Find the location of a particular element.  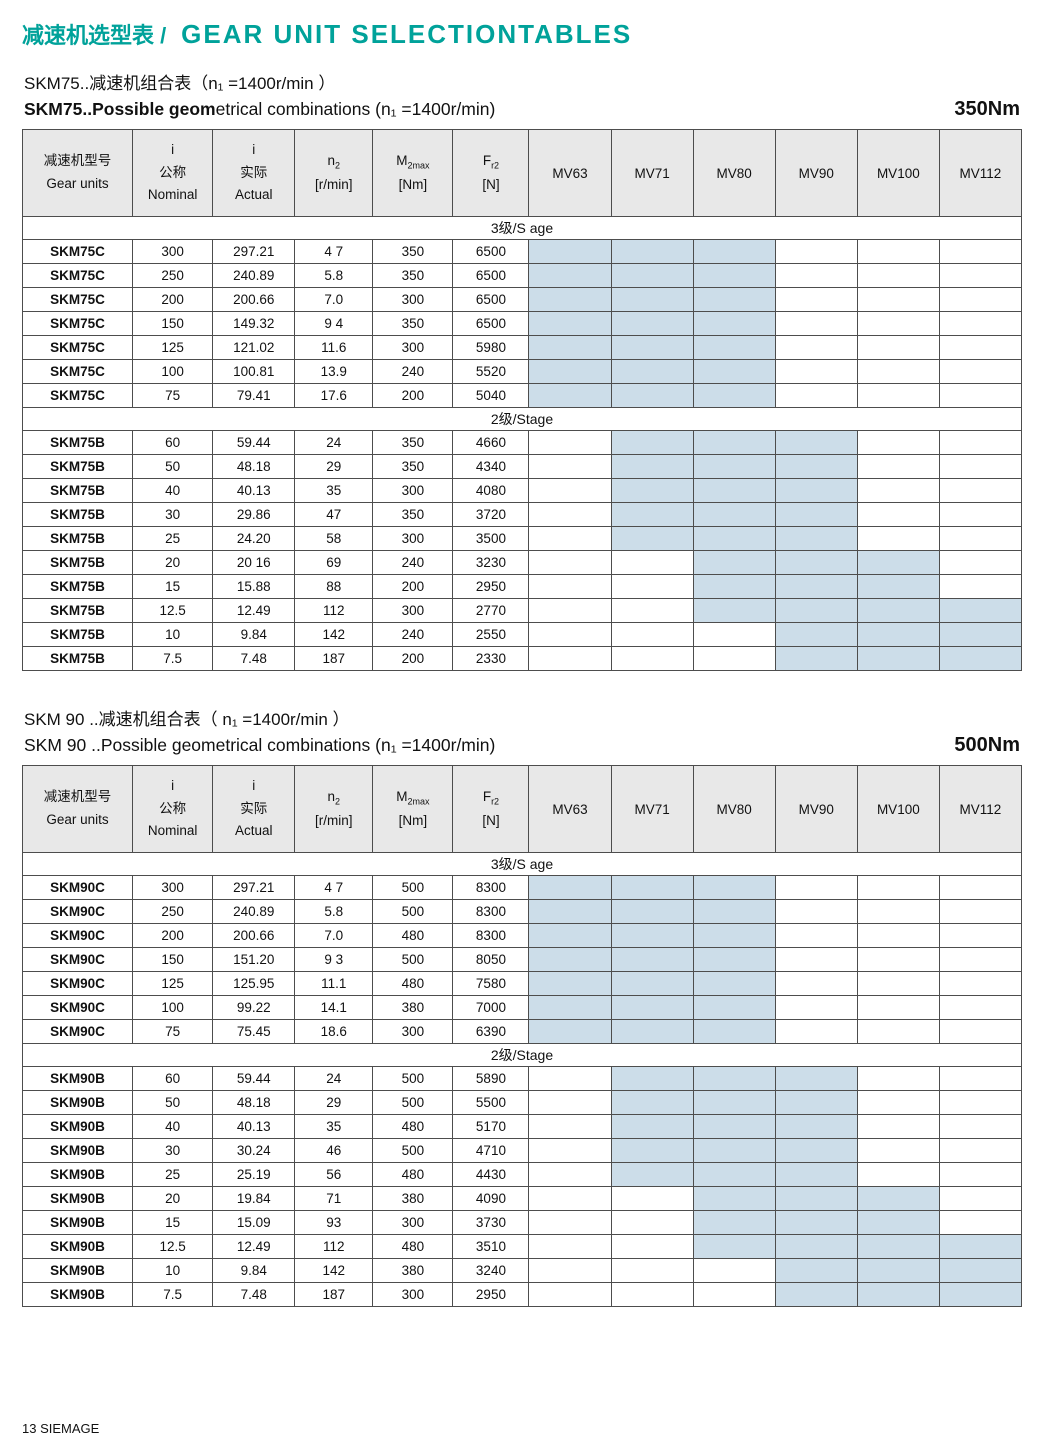

model-cell: SKM75B is located at coordinates (77, 538).